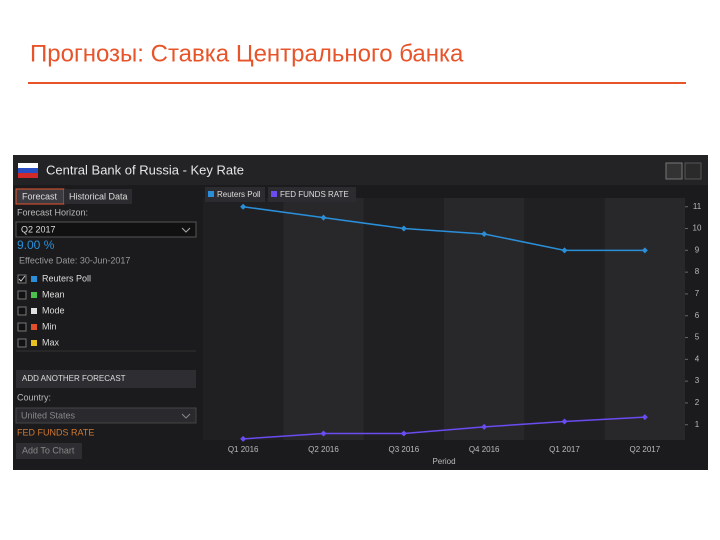  What do you see at coordinates (66, 278) in the screenshot?
I see `forecast-label: Reuters Poll` at bounding box center [66, 278].